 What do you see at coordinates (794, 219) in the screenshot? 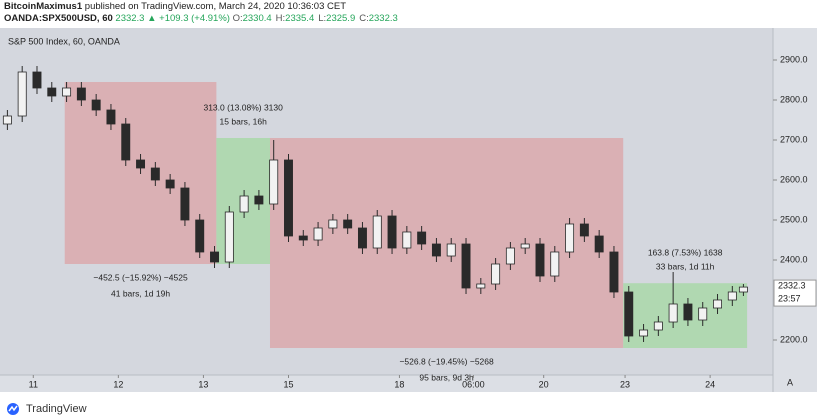
I see `y-tick-label: 2500.0` at bounding box center [794, 219].